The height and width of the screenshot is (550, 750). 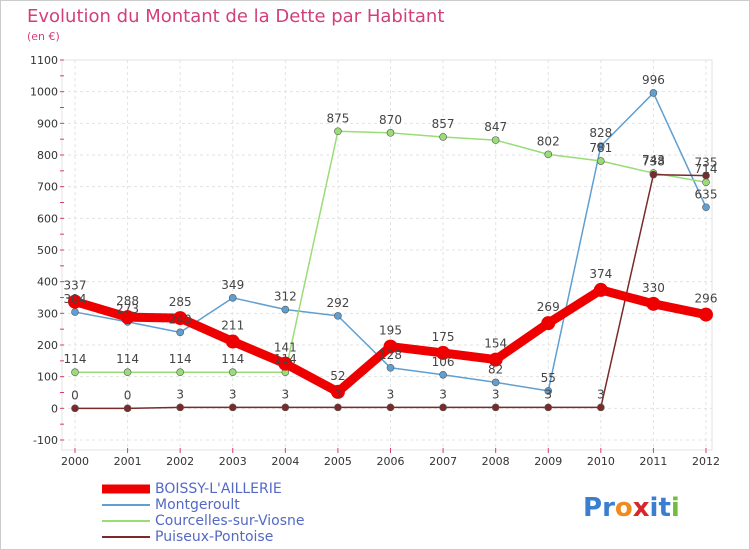 I want to click on data-label: 635, so click(x=706, y=194).